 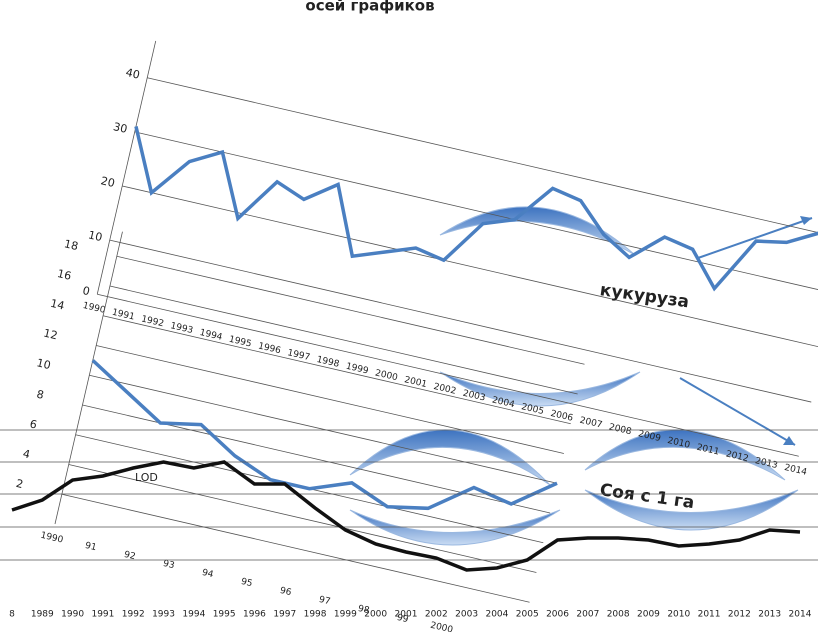 I want to click on x-tick-label: 99, so click(x=403, y=619).